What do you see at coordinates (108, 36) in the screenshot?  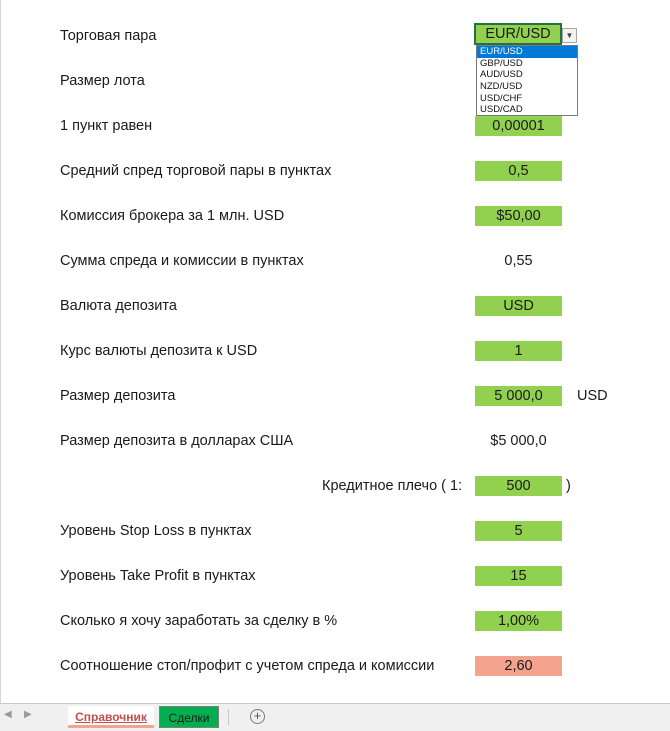 I see `trading-pair-label: Торговая пара` at bounding box center [108, 36].